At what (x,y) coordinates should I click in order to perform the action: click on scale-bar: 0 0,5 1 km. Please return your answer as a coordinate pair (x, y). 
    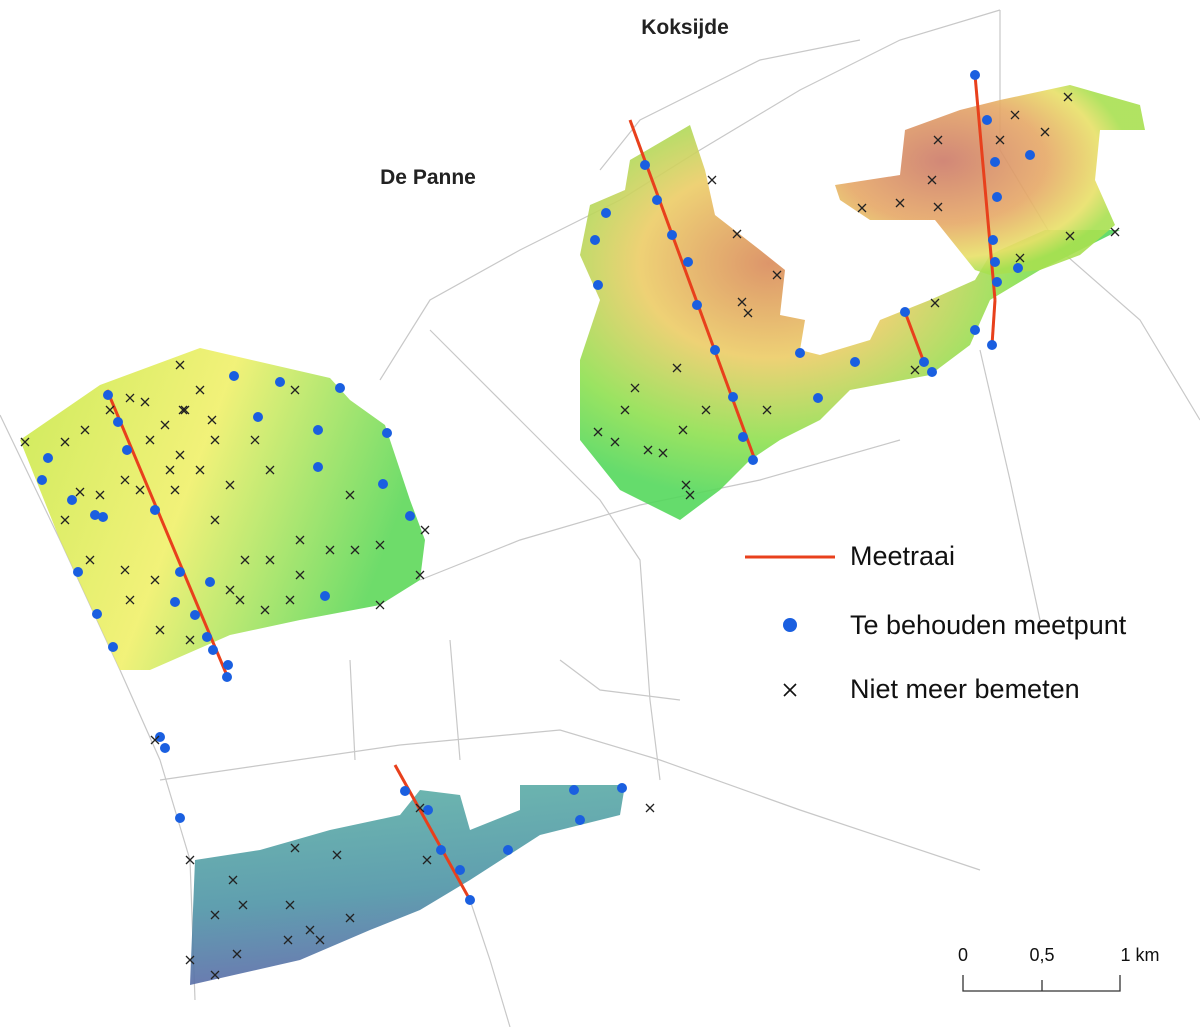
    Looking at the image, I should click on (1059, 968).